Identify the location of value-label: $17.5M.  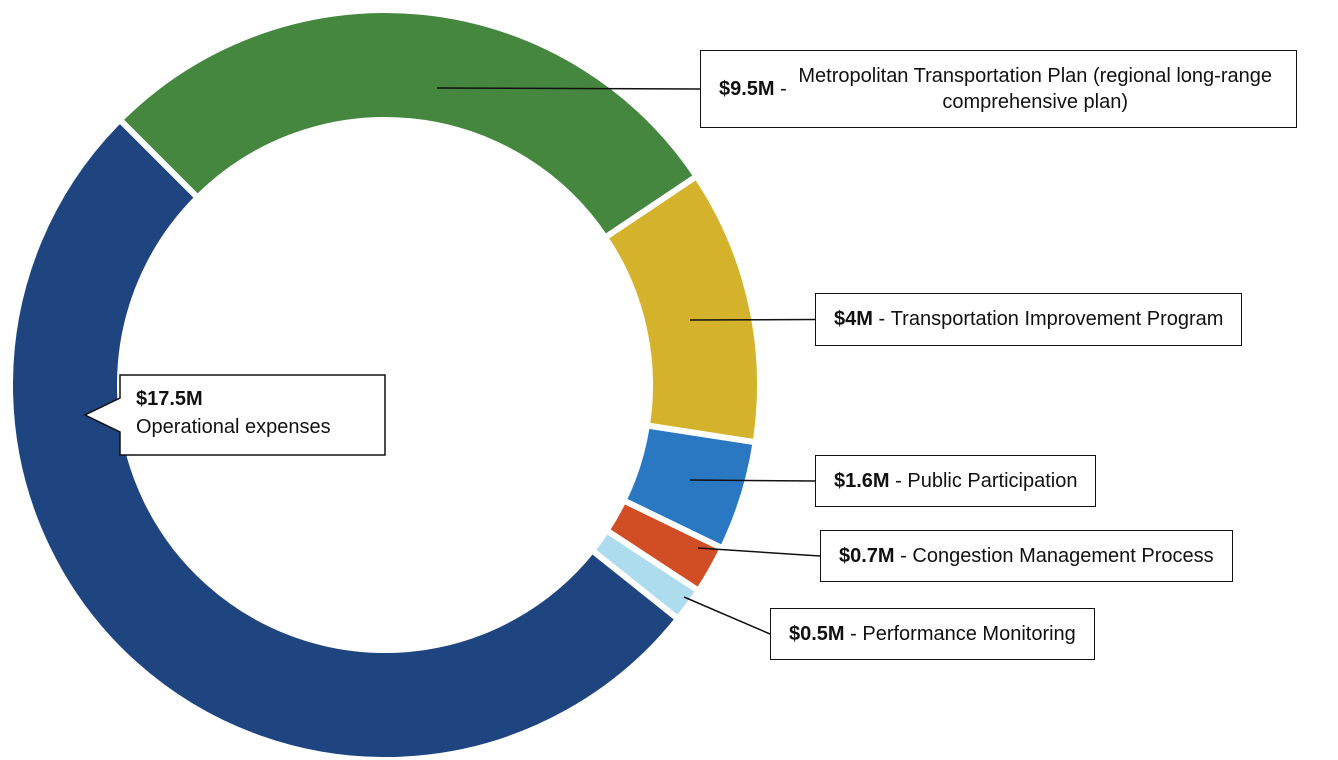
(169, 399).